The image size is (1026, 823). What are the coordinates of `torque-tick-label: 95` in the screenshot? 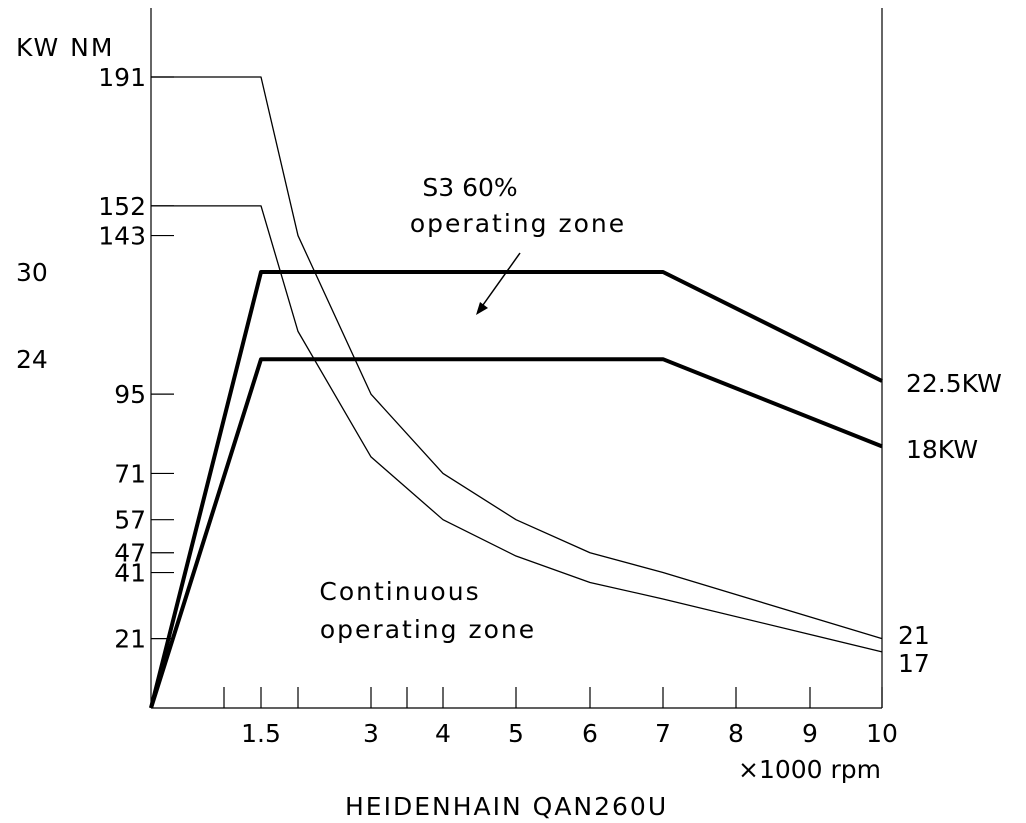 It's located at (130, 394).